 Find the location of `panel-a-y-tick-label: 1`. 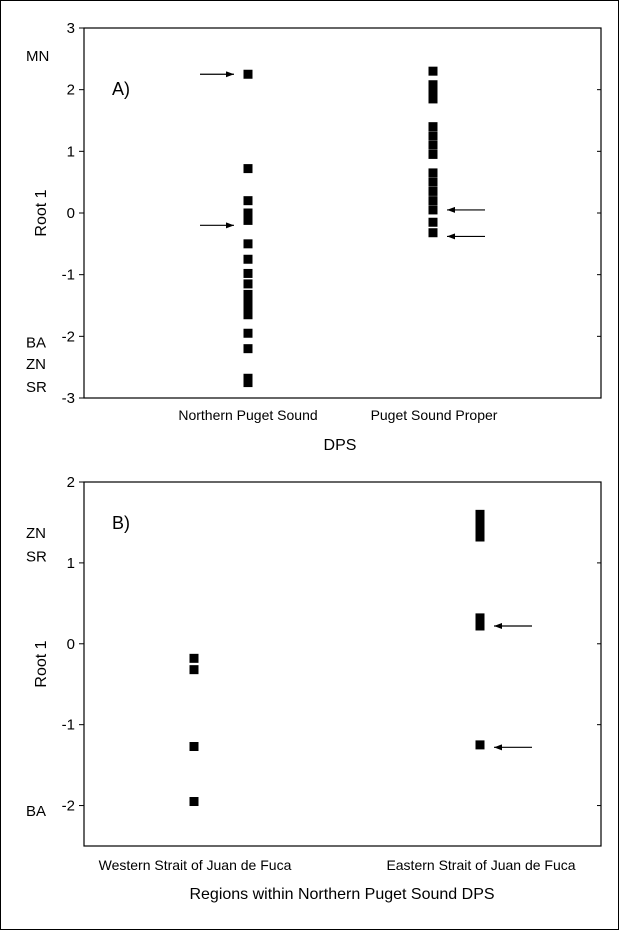

panel-a-y-tick-label: 1 is located at coordinates (71, 151).